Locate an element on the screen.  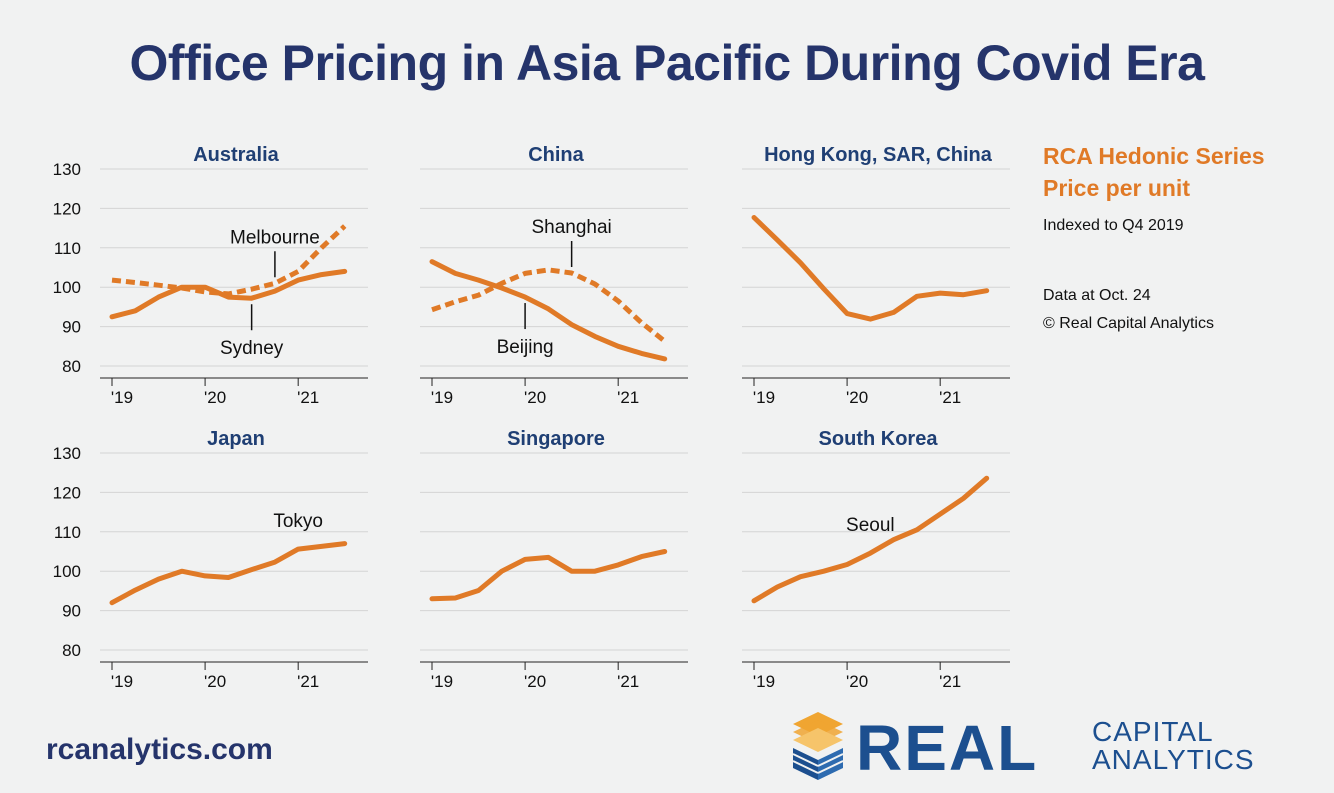
chart-panel-1: China '19 '20 '21 Shanghai Beijing is located at coordinates (554, 275).